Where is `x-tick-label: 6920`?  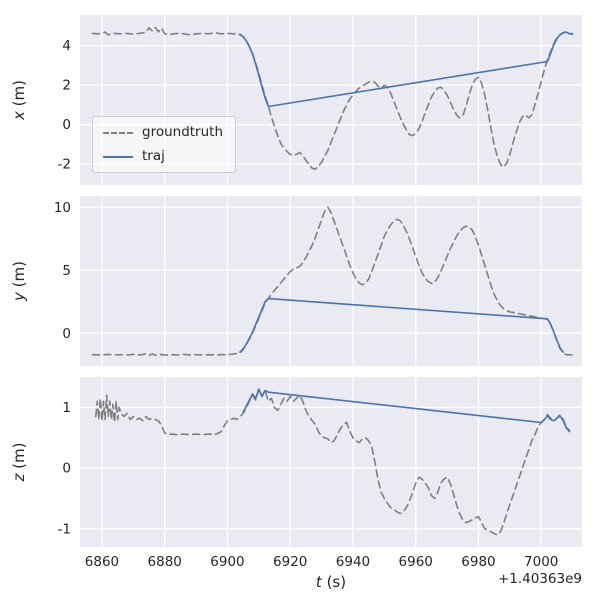 x-tick-label: 6920 is located at coordinates (290, 562).